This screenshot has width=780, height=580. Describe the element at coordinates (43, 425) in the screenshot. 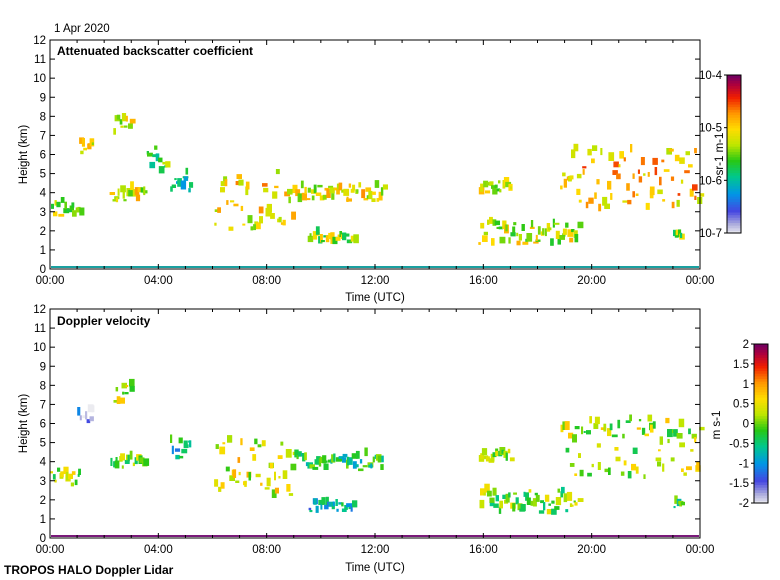

I see `y-tick-label: 6` at that location.